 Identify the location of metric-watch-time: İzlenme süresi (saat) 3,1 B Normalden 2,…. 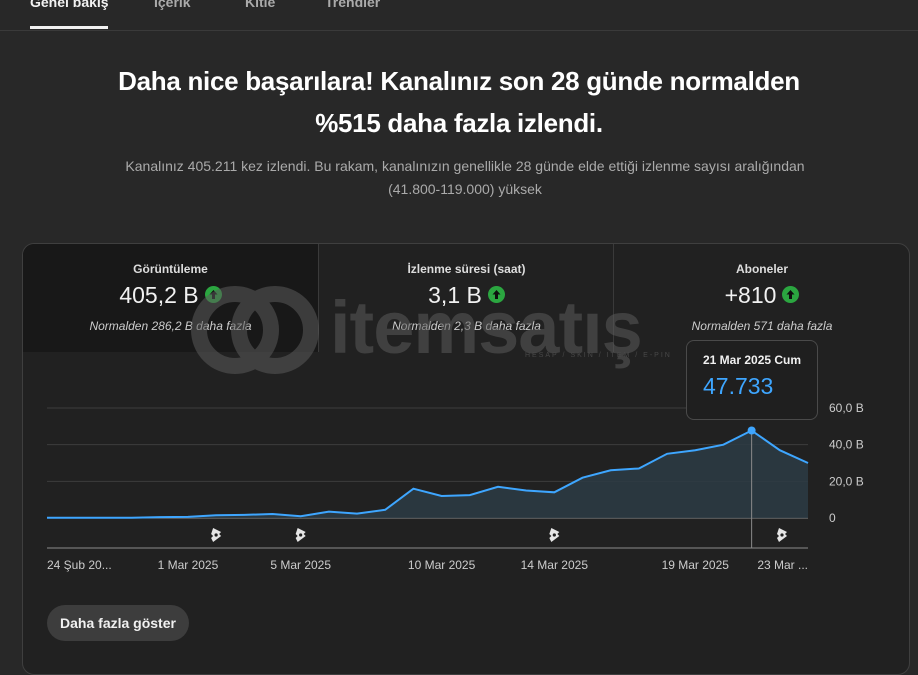
(466, 298).